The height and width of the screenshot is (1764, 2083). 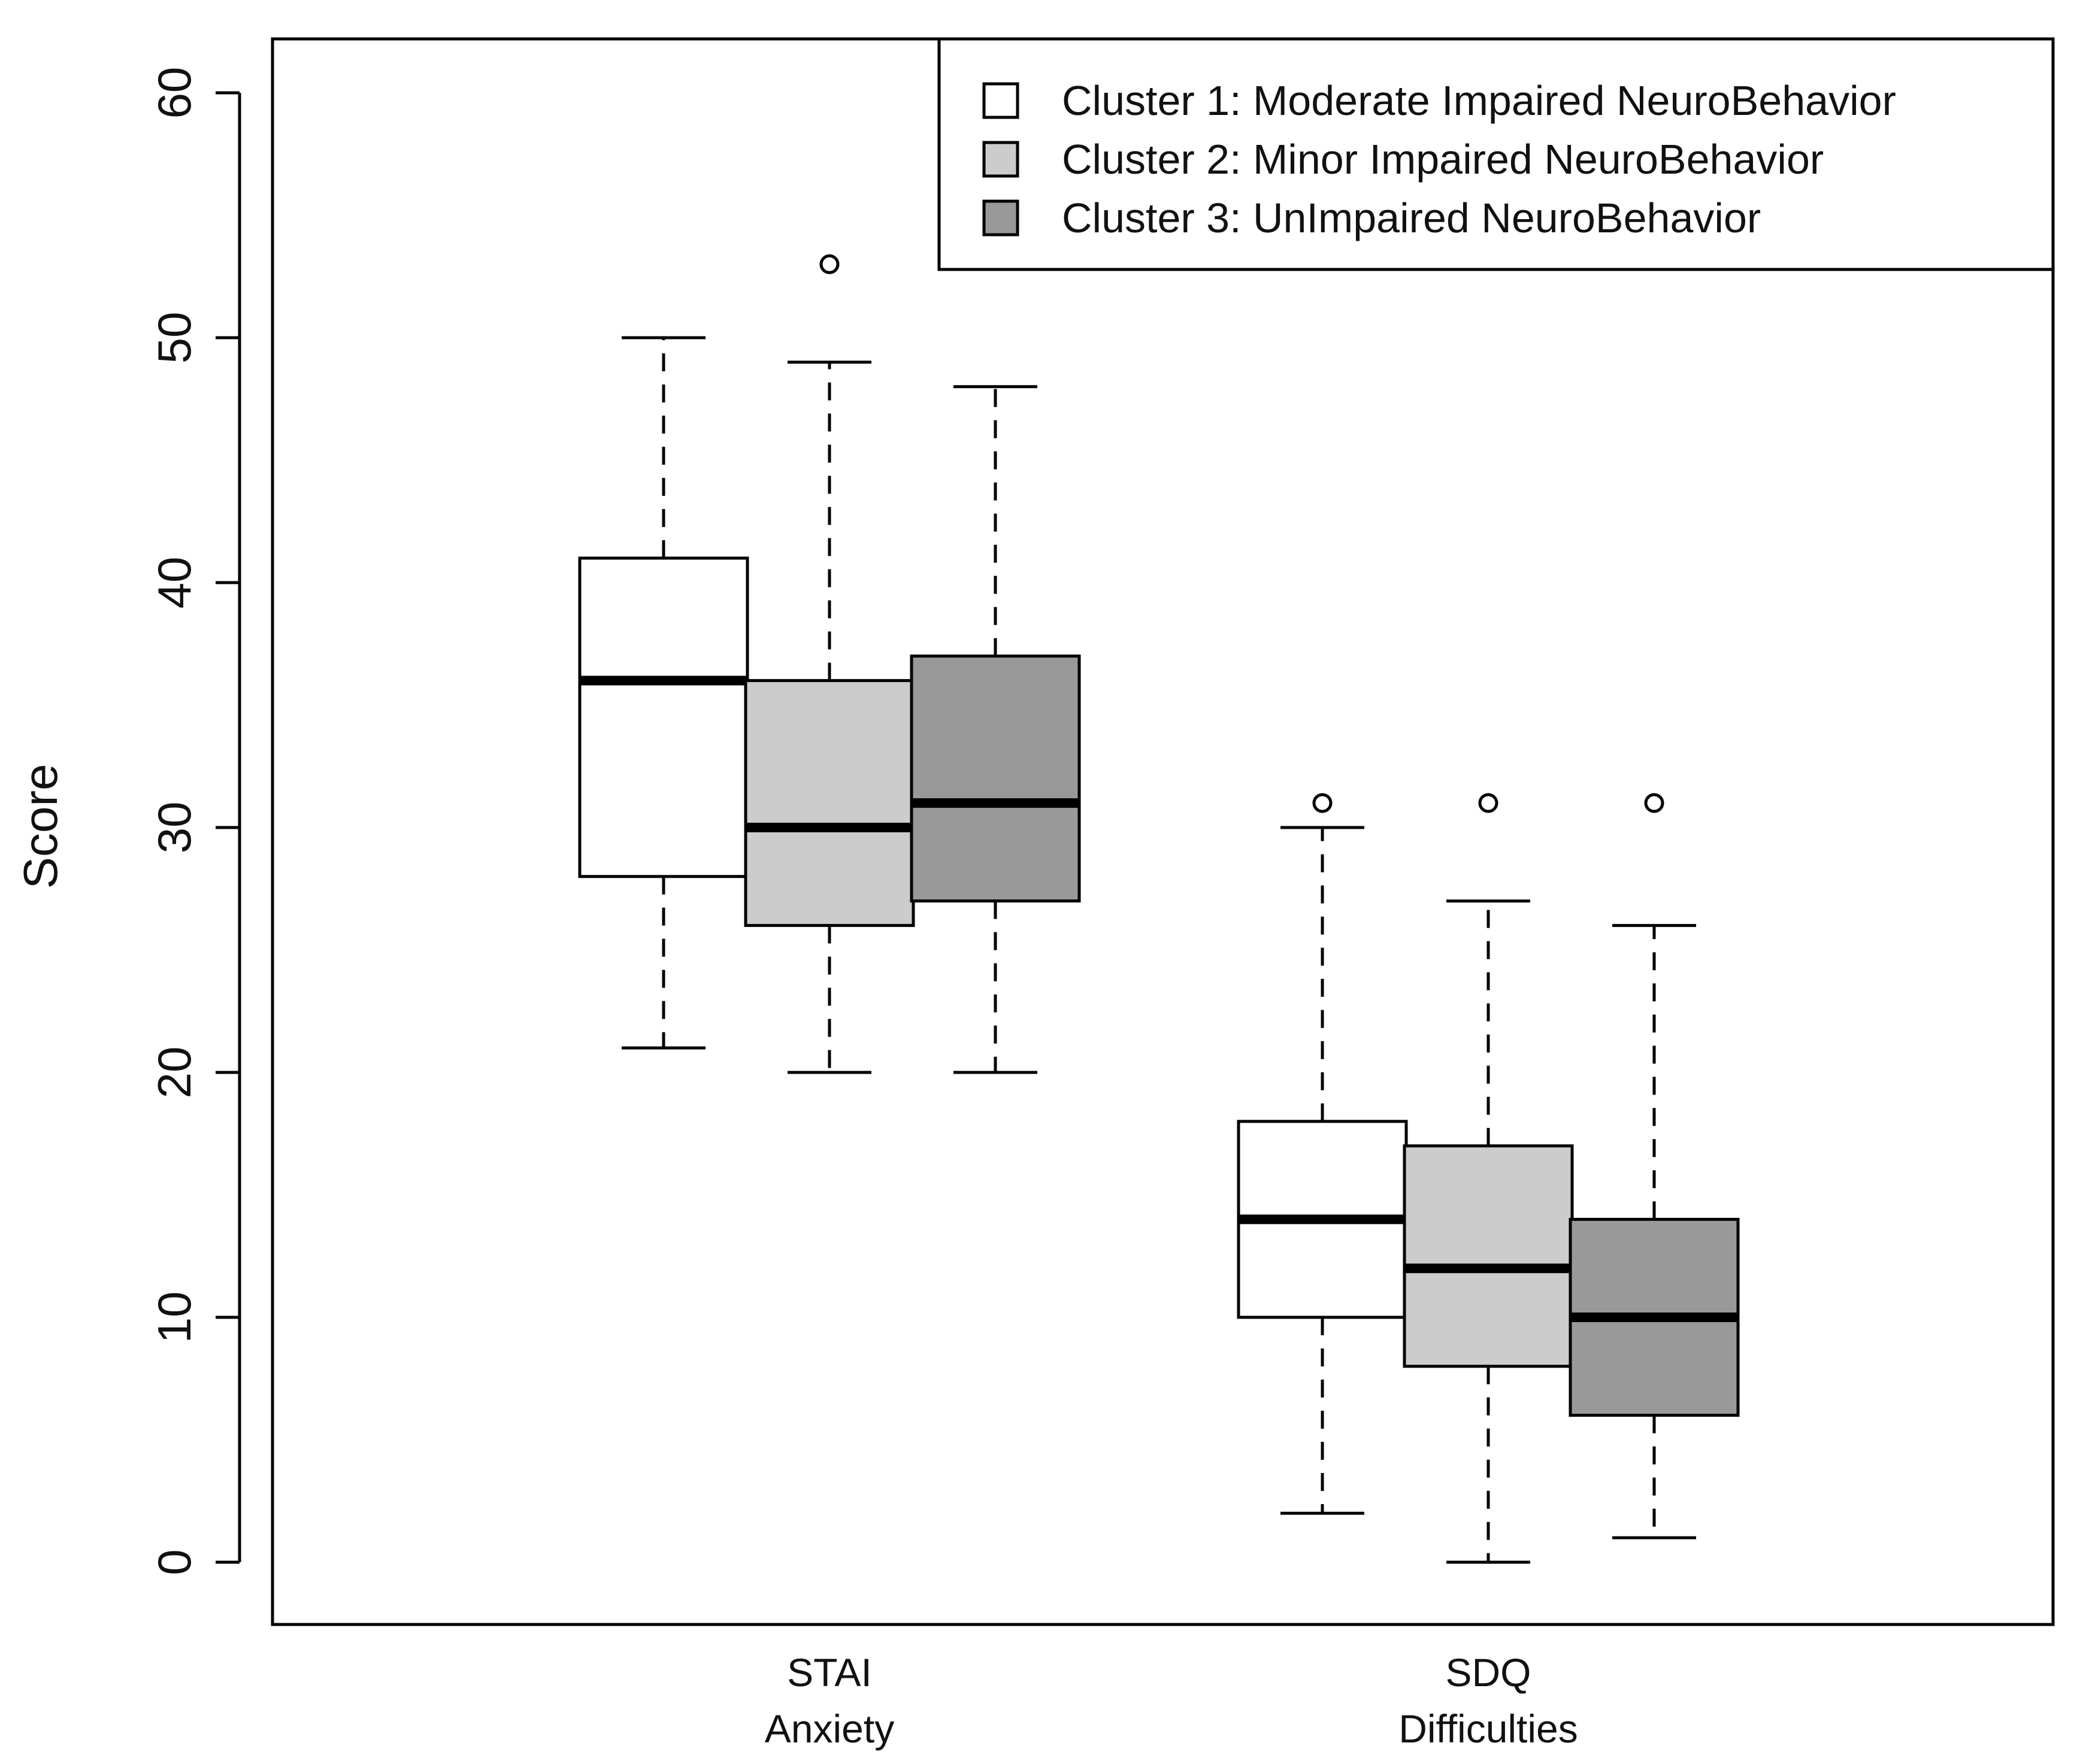 I want to click on y-axis: 0 10 20 30 40 50 60, so click(x=195, y=821).